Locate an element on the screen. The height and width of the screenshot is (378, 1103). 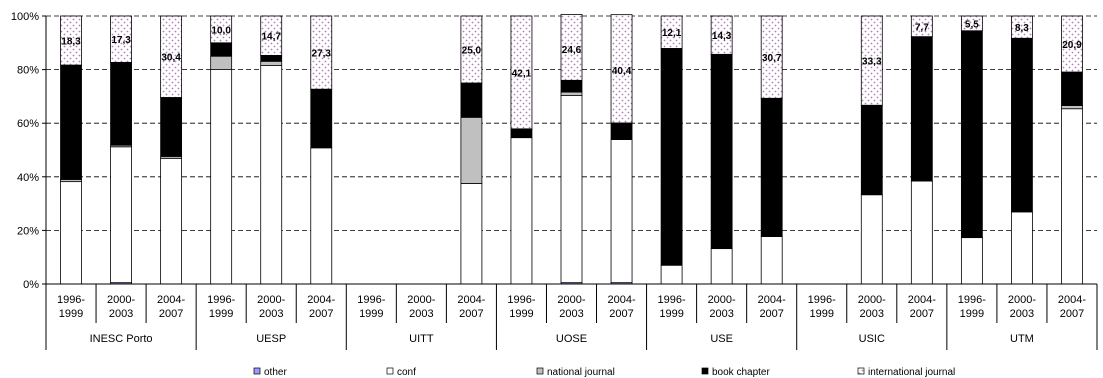
legend-label: international journal is located at coordinates (911, 372).